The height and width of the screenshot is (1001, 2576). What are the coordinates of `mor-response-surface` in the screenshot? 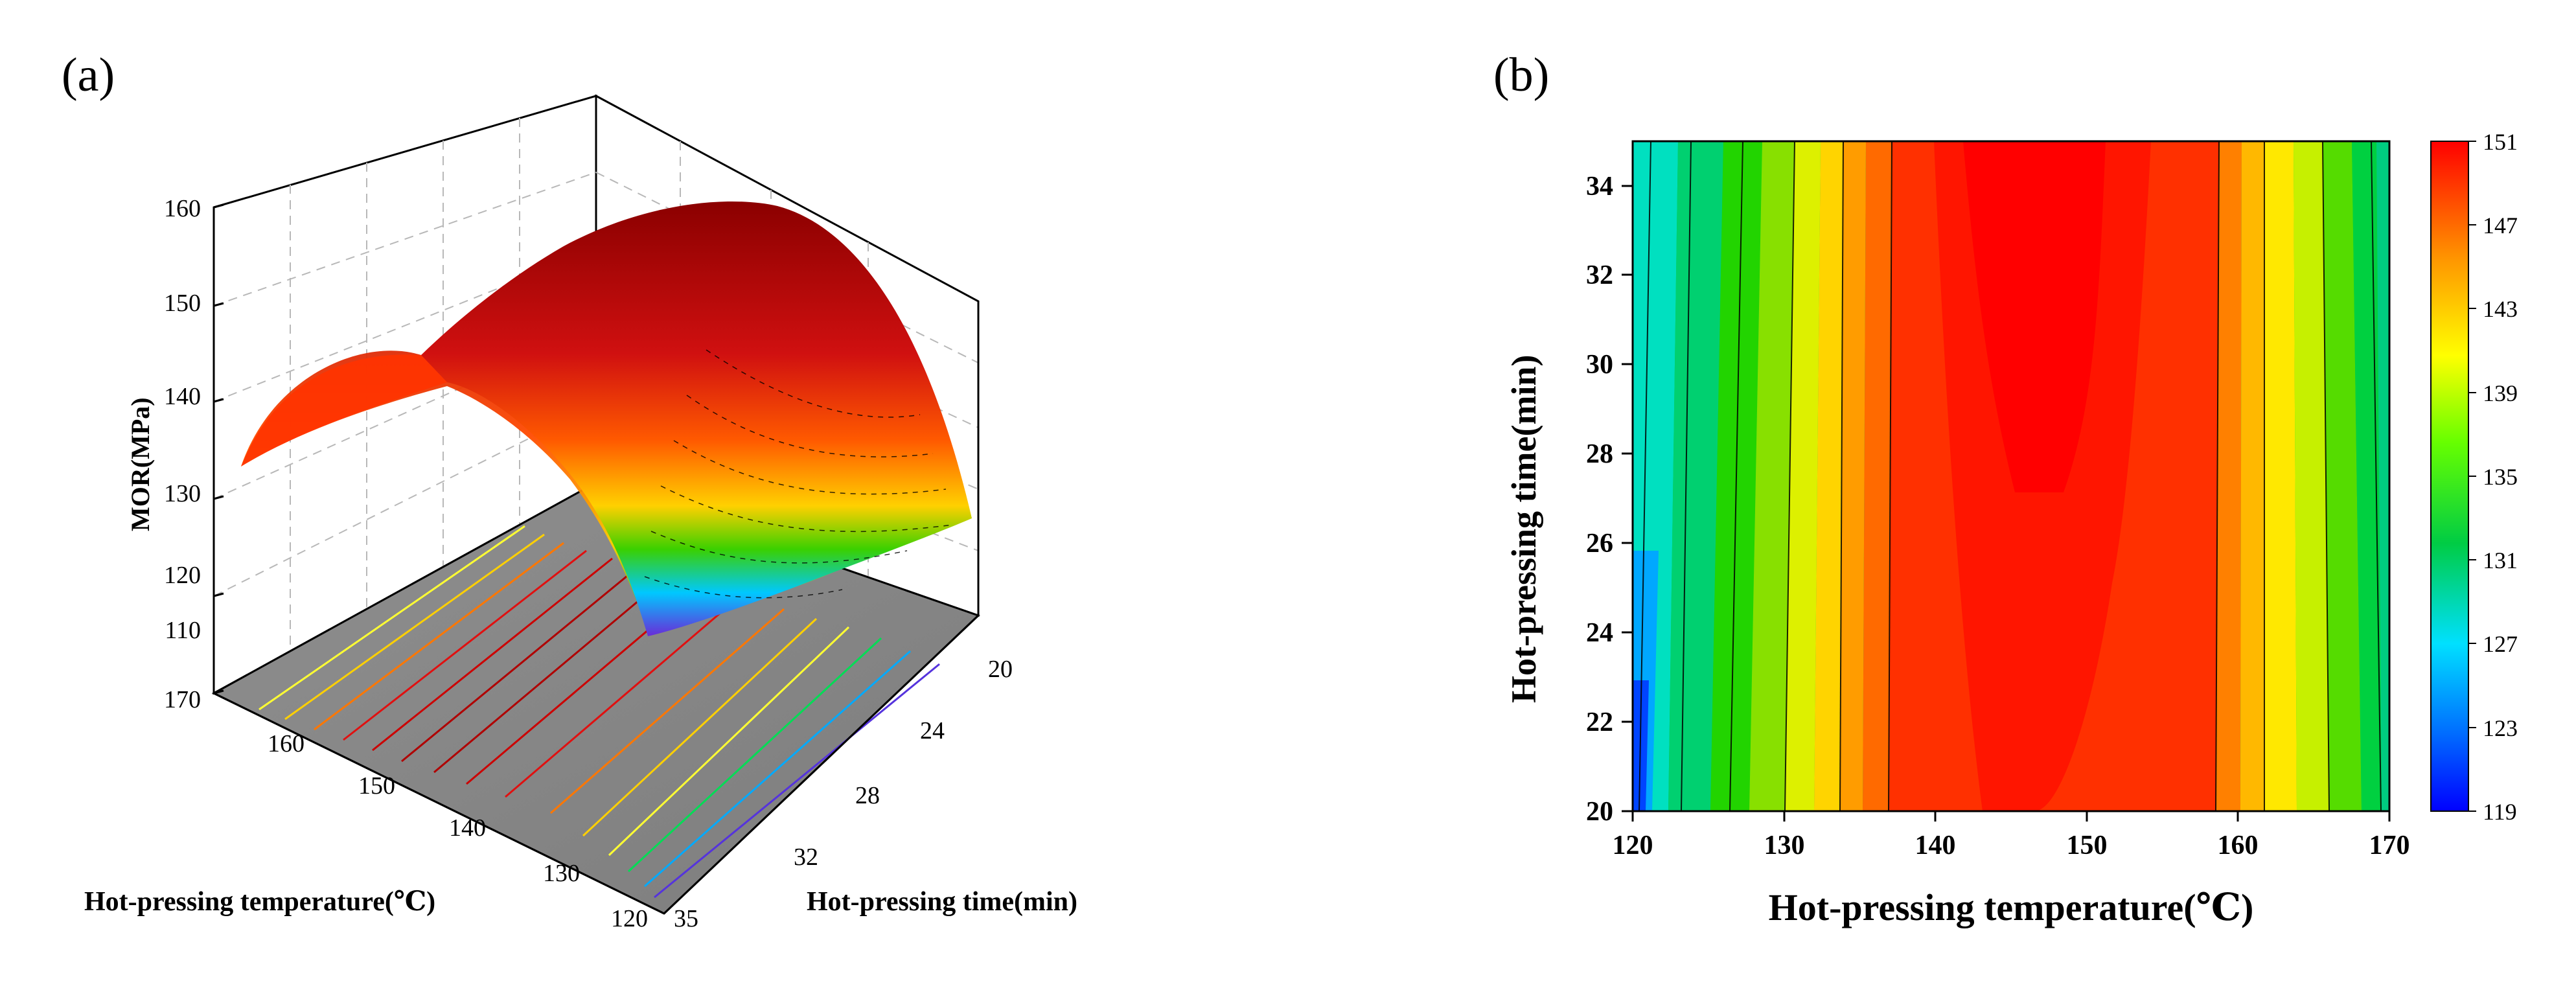 It's located at (606, 418).